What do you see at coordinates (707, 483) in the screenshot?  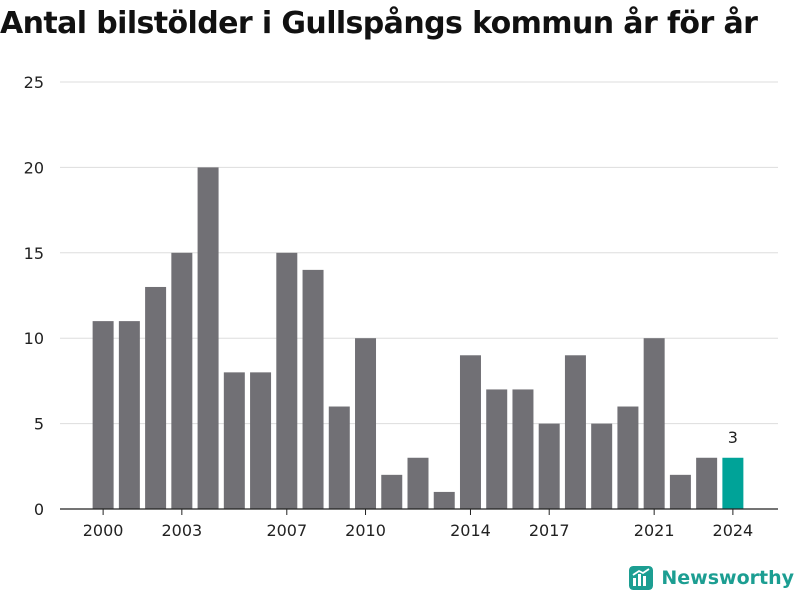 I see `bar-2023` at bounding box center [707, 483].